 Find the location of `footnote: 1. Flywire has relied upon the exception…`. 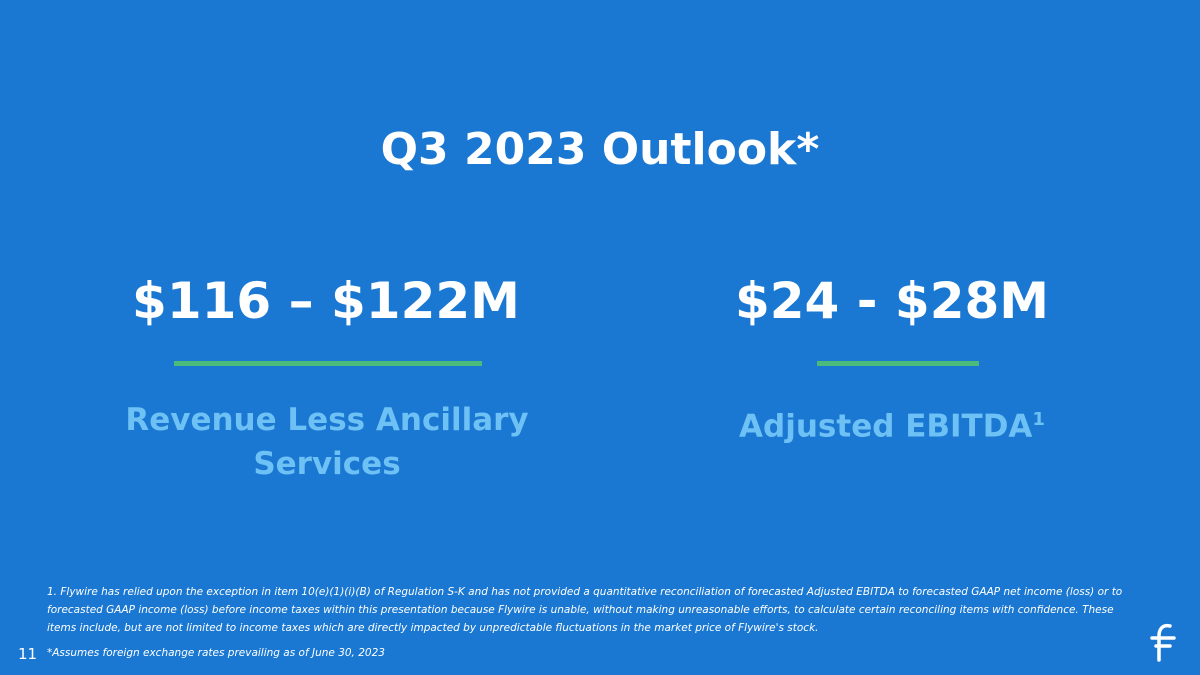

footnote: 1. Flywire has relied upon the exception… is located at coordinates (585, 610).